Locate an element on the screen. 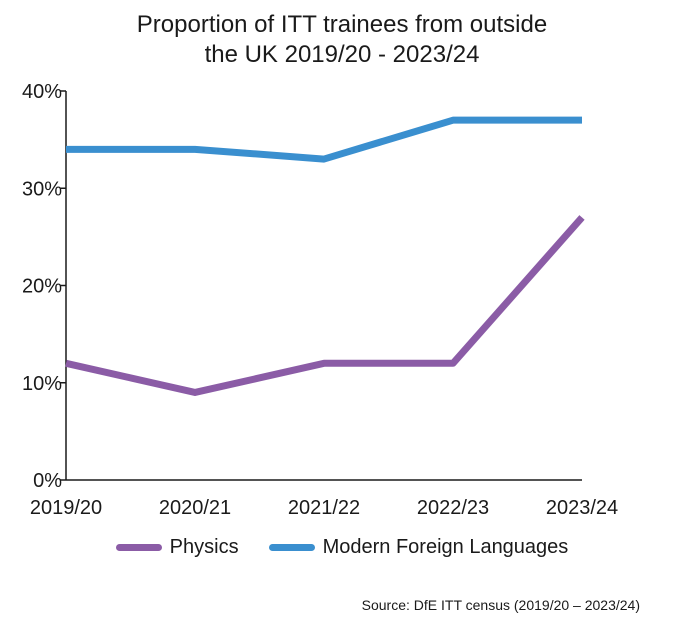 The height and width of the screenshot is (641, 684). series-line-modern-foreign-languages is located at coordinates (324, 139).